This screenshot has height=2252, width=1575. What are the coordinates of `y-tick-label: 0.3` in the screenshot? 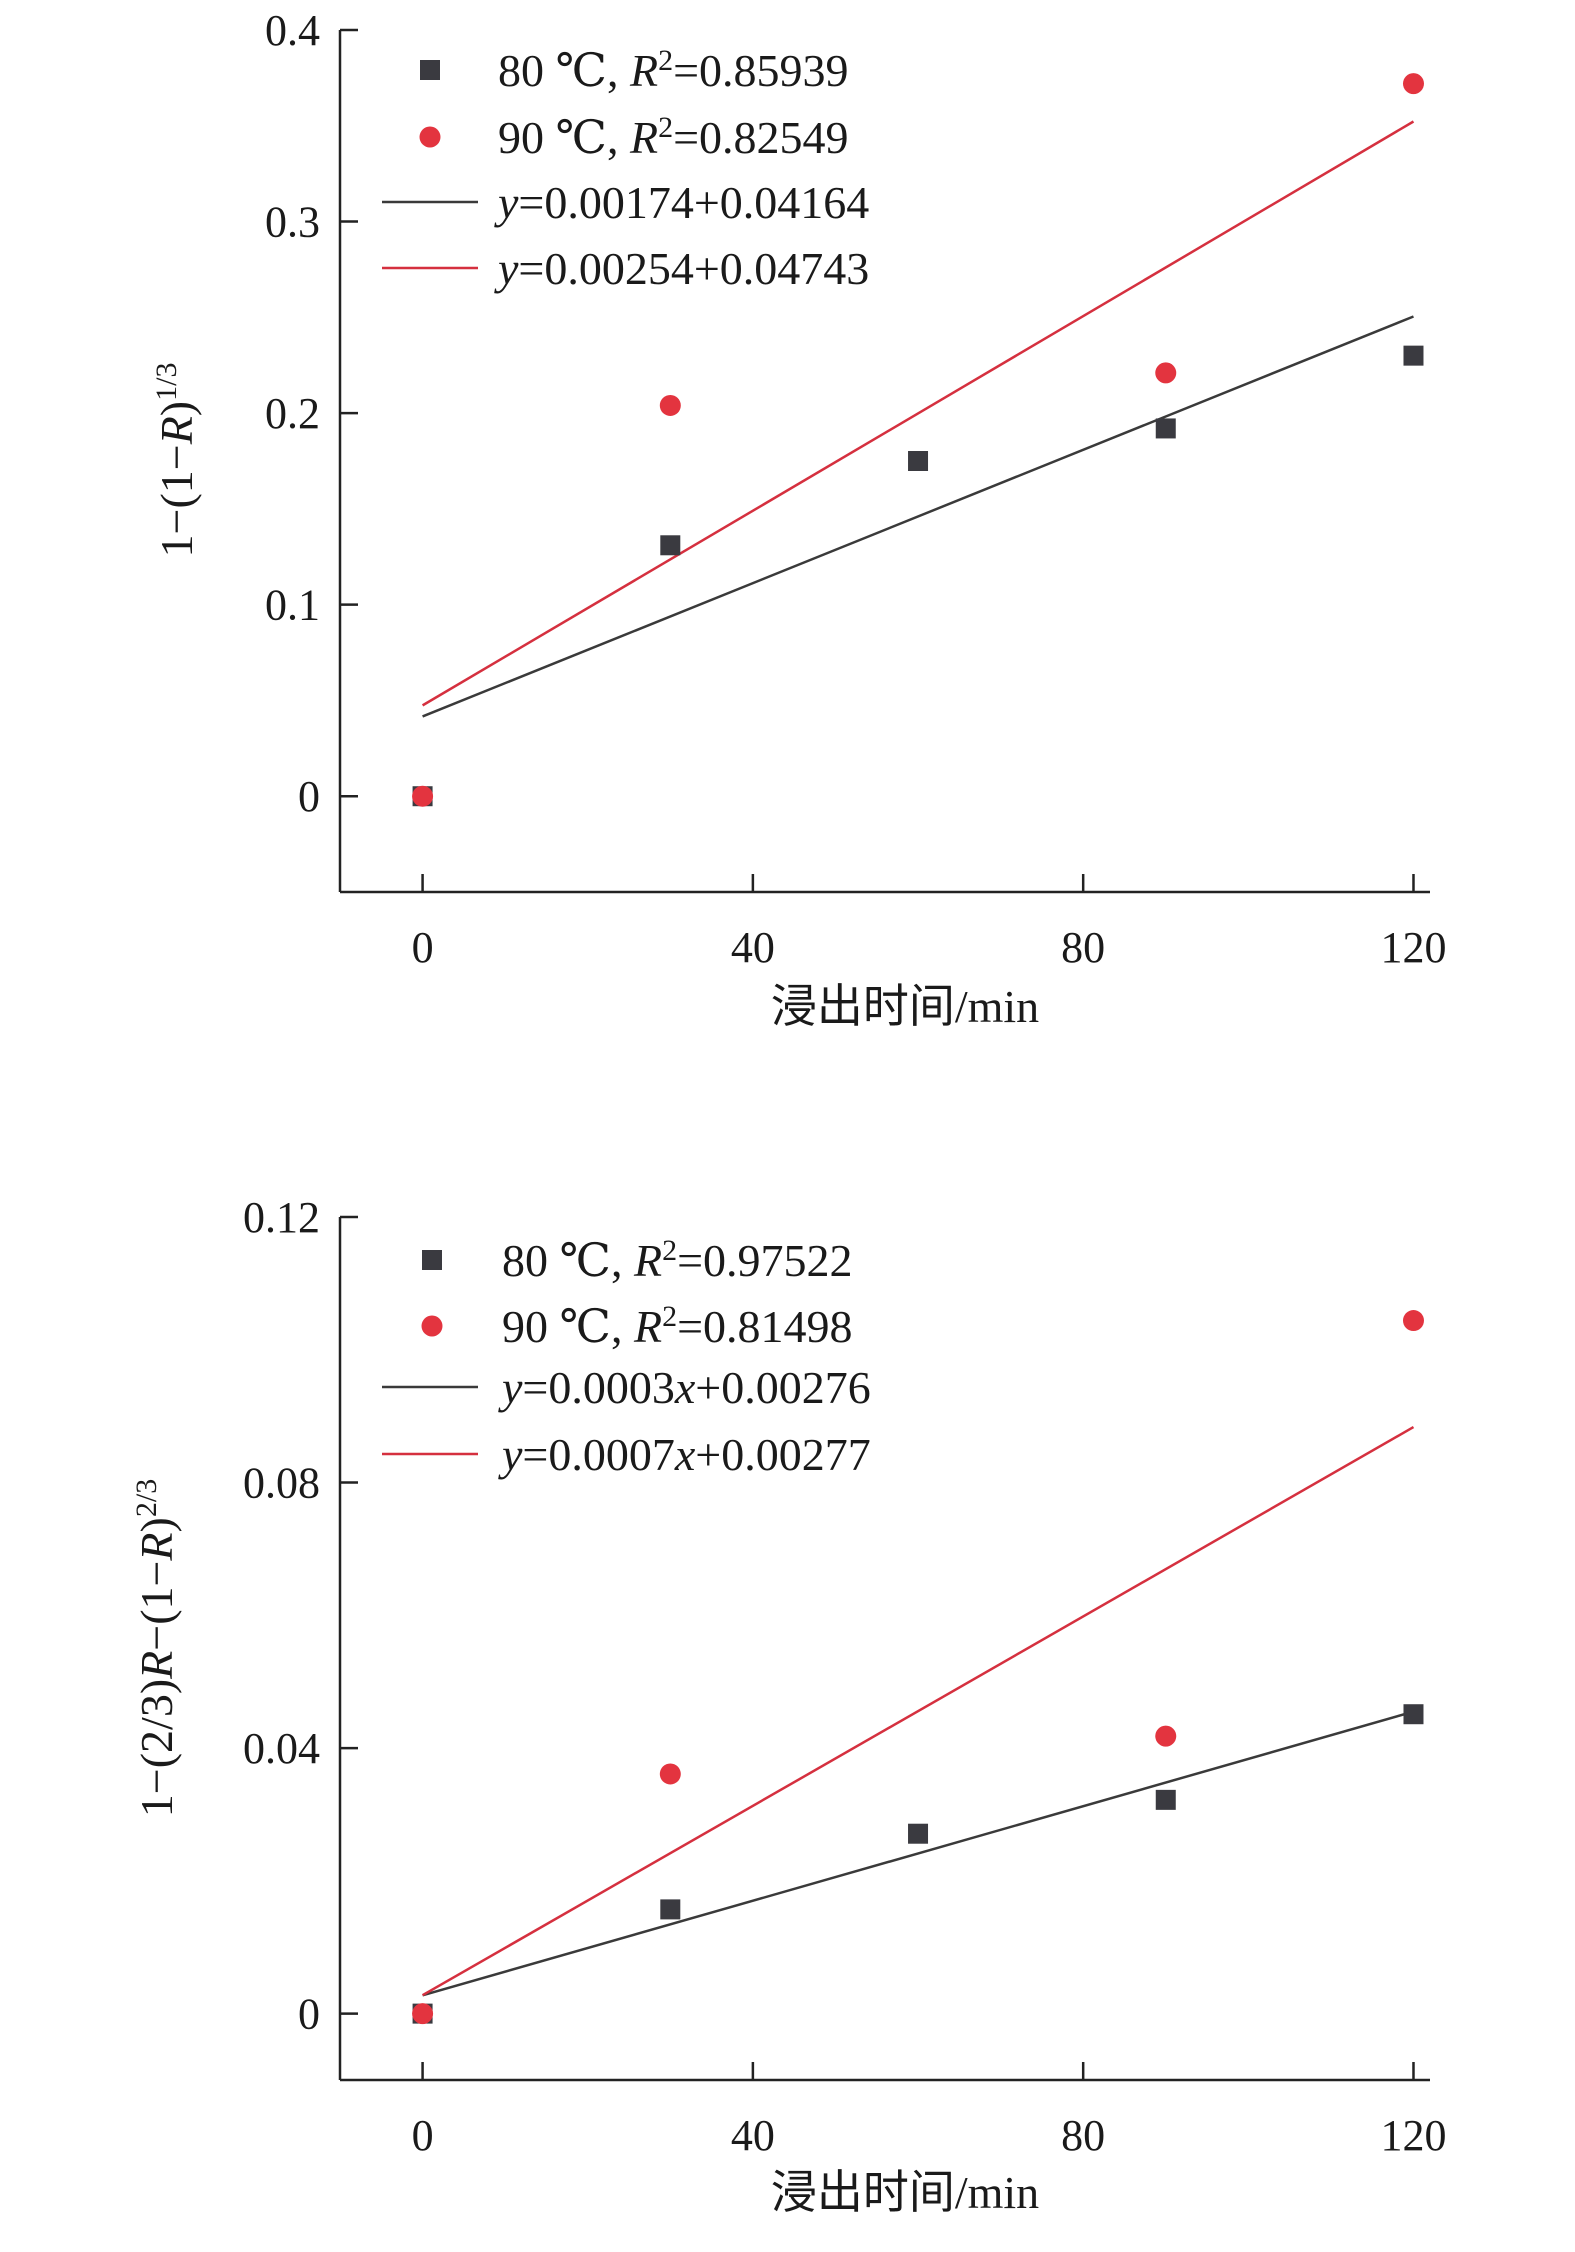 It's located at (292, 222).